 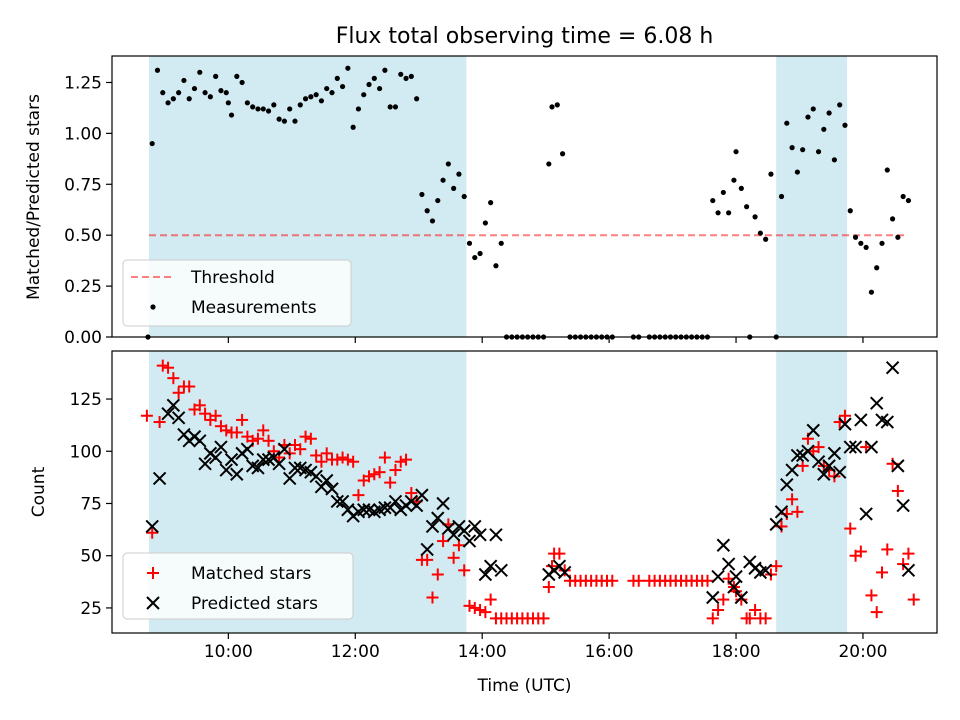 What do you see at coordinates (237, 293) in the screenshot?
I see `top-legend: Threshold Measurements` at bounding box center [237, 293].